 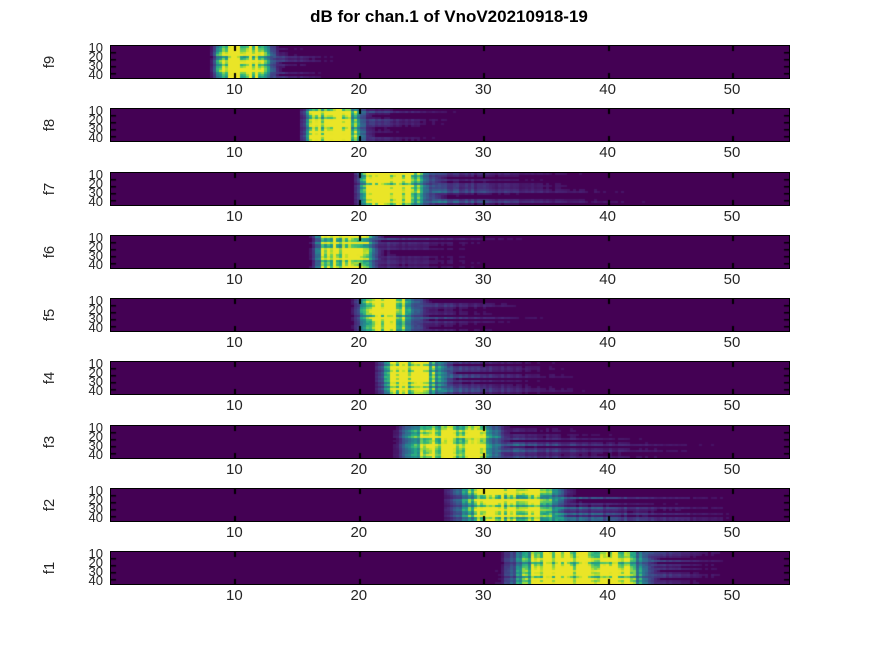 What do you see at coordinates (435, 264) in the screenshot?
I see `subplot-row: f6 10 20 30 40 10 20 30 40 50` at bounding box center [435, 264].